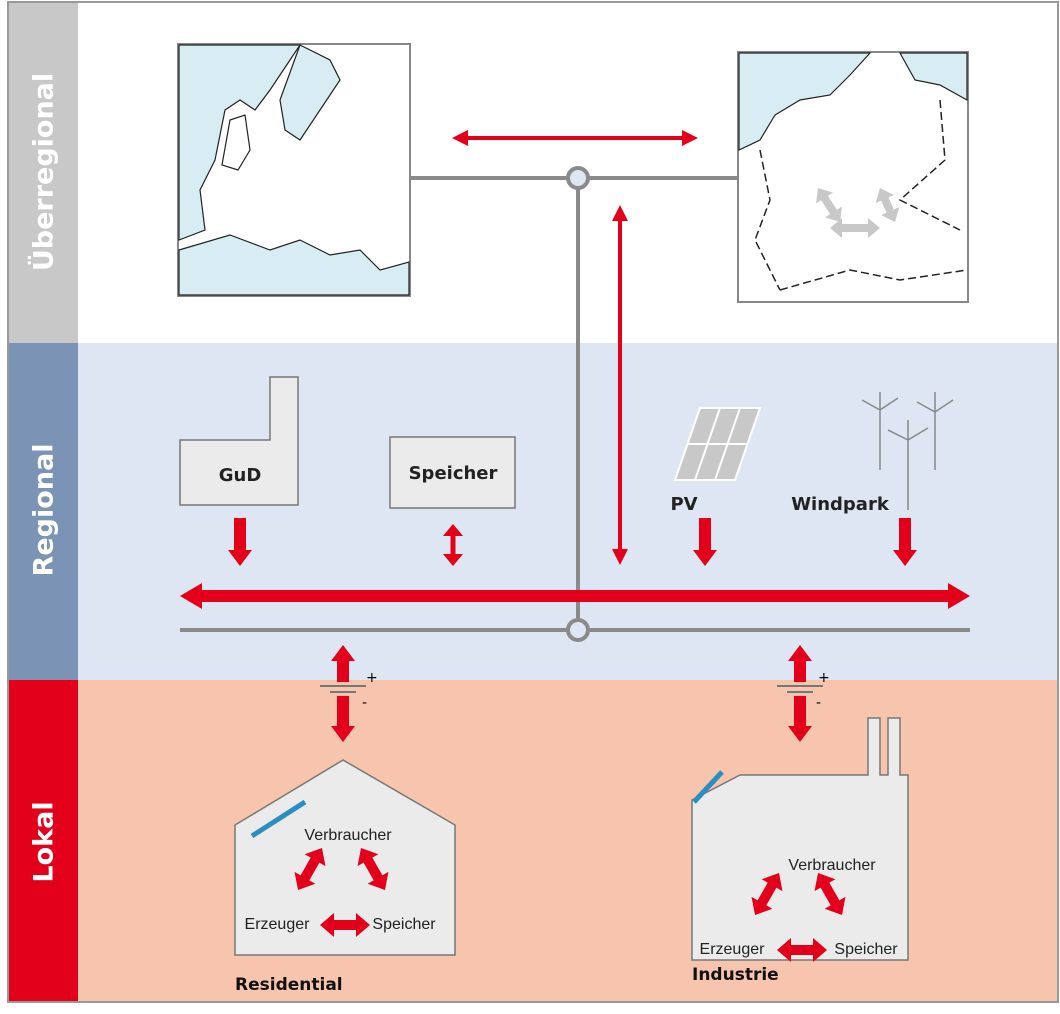 Image resolution: width=1060 pixels, height=1014 pixels. I want to click on plant-label: PV, so click(683, 504).